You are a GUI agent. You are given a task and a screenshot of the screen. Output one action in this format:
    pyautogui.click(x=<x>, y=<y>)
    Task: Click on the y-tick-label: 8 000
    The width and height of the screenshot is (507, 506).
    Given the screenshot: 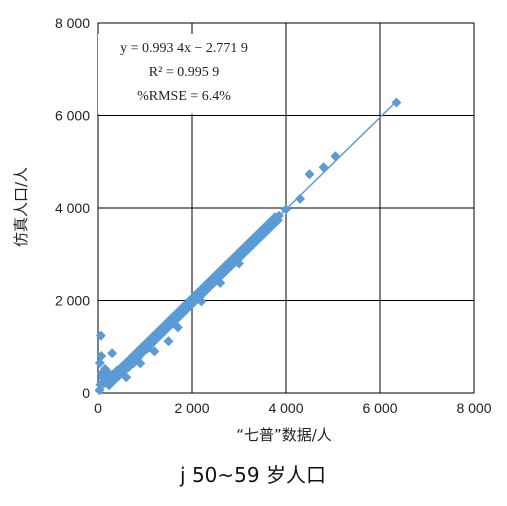 What is the action you would take?
    pyautogui.click(x=72, y=23)
    